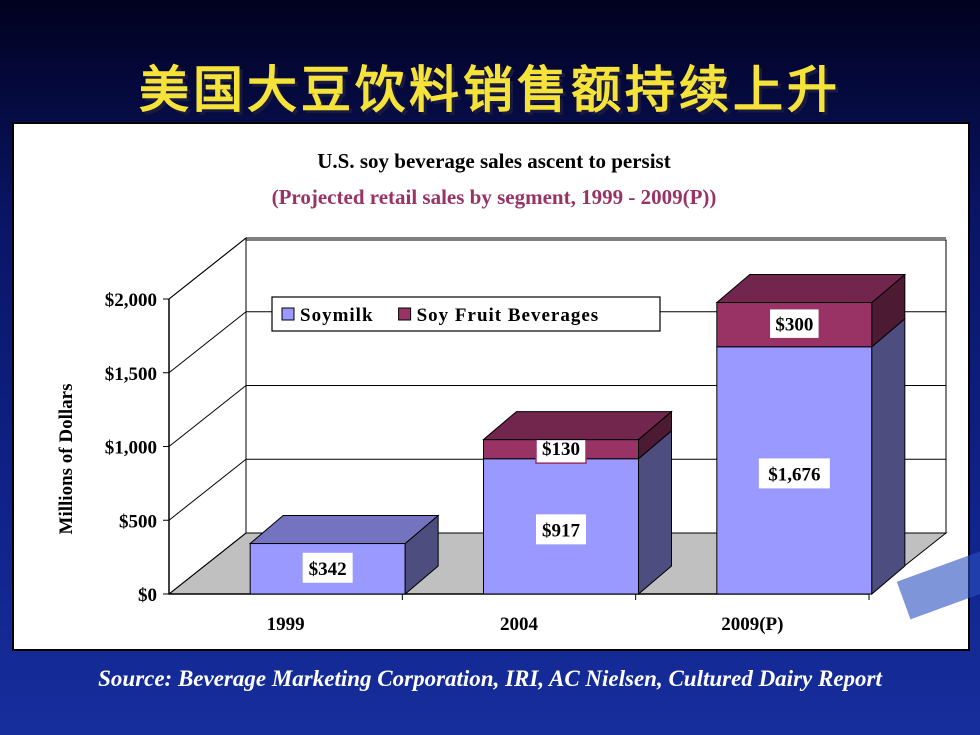 Image resolution: width=980 pixels, height=735 pixels. I want to click on y-axis-label: Millions of Dollars, so click(66, 459).